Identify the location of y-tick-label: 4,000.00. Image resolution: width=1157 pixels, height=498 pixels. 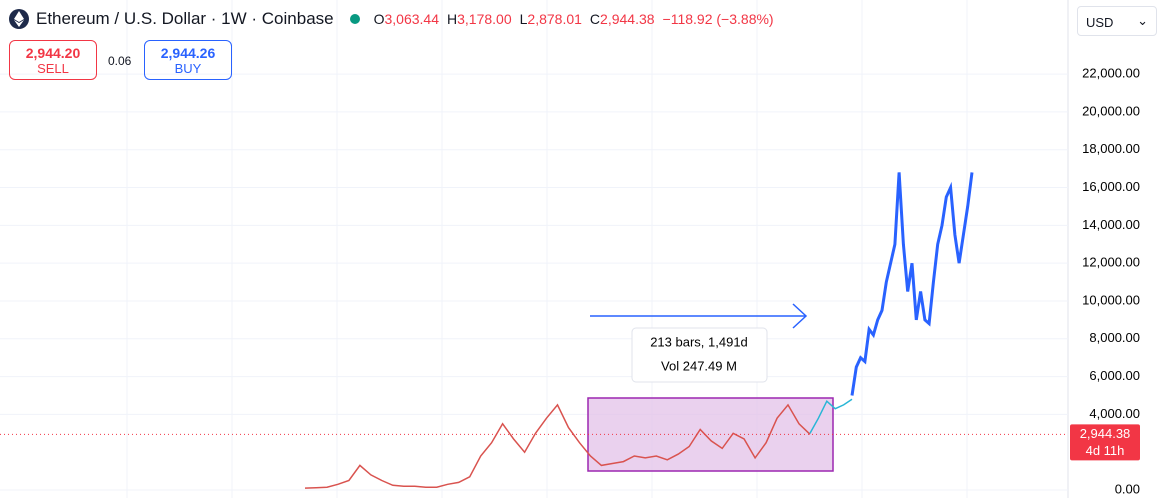
(1114, 413).